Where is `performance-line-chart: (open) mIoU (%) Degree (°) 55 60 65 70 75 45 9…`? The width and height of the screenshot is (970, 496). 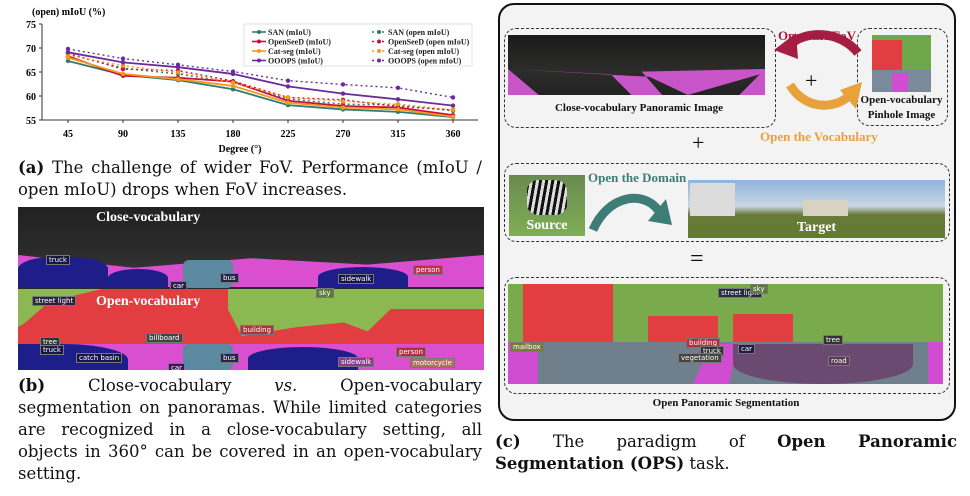 performance-line-chart: (open) mIoU (%) Degree (°) 55 60 65 70 75 45 9… is located at coordinates (252, 81).